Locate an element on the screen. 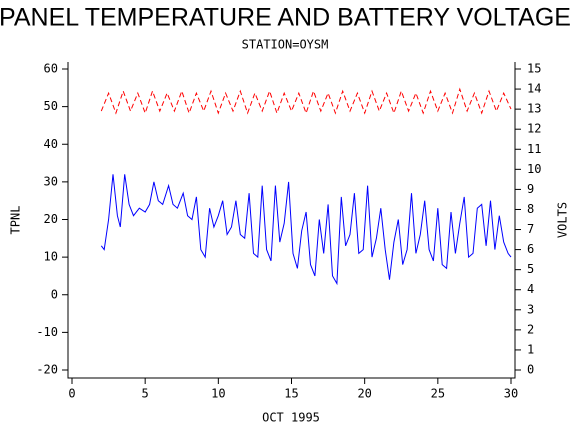  y2-tick-label: 6 is located at coordinates (530, 249).